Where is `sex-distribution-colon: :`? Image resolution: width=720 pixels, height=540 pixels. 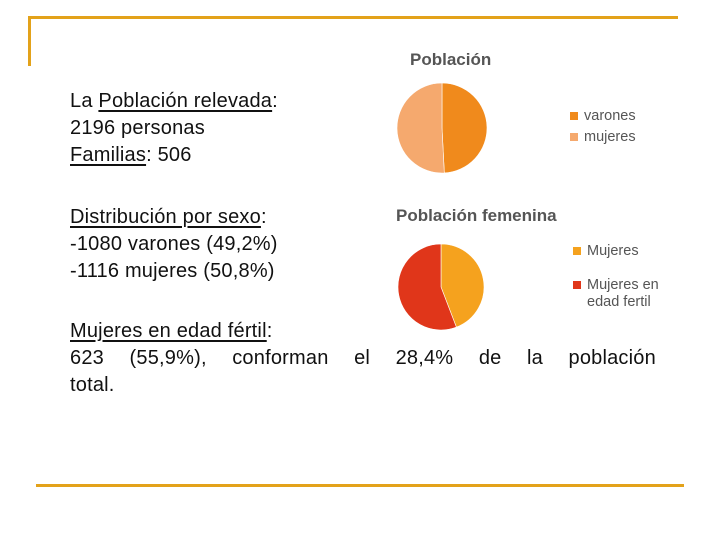
sex-distribution-colon: : is located at coordinates (263, 217).